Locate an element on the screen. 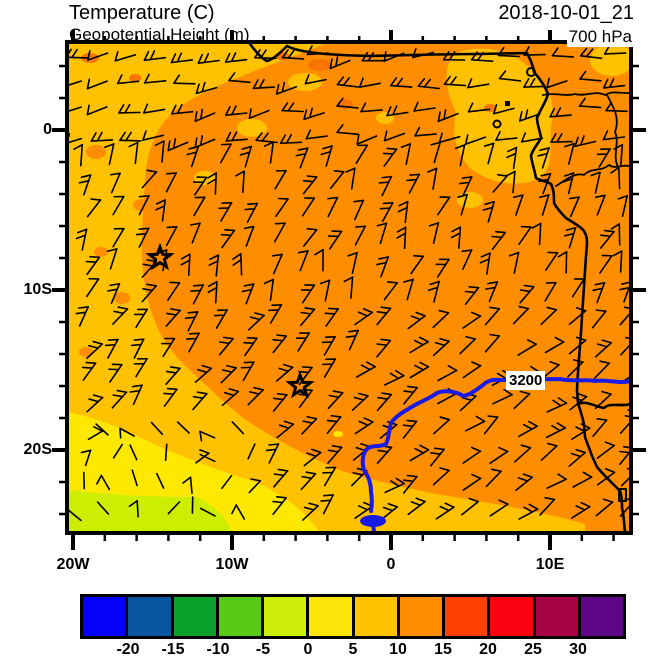 This screenshot has width=650, height=667. colorbar-tick-label: 10 is located at coordinates (398, 649).